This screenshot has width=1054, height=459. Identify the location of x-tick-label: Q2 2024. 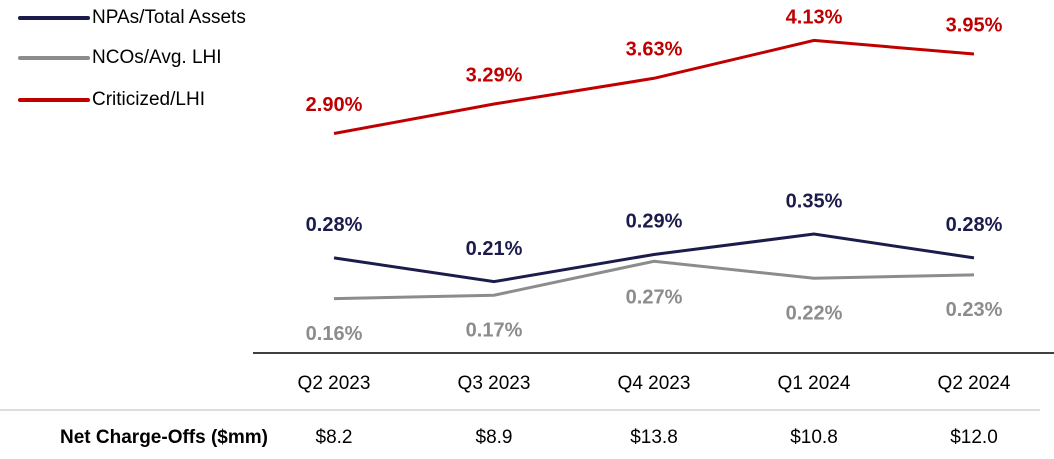
(974, 383).